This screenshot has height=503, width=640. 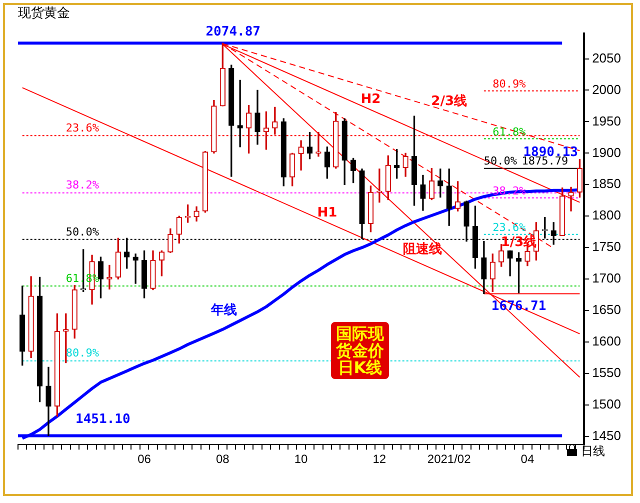 What do you see at coordinates (327, 213) in the screenshot?
I see `series-label: H1` at bounding box center [327, 213].